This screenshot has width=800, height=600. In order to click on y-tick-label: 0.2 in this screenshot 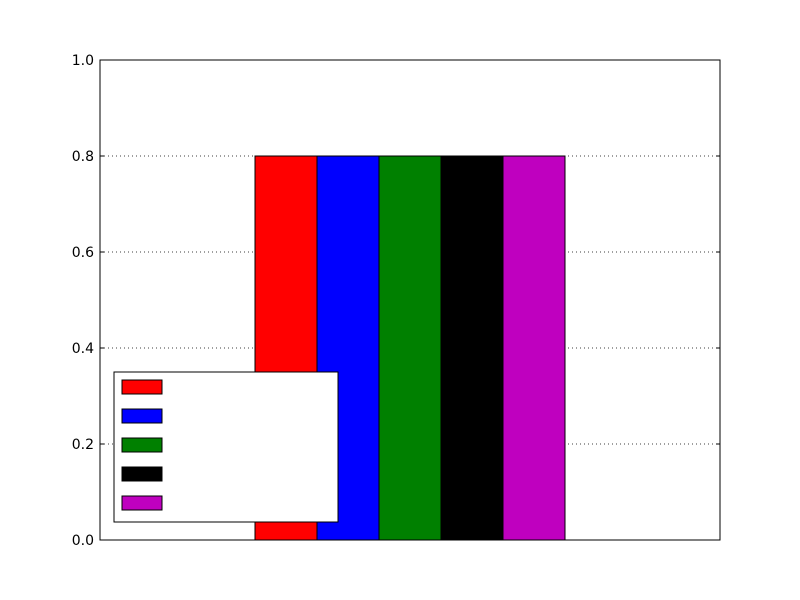, I will do `click(83, 445)`.